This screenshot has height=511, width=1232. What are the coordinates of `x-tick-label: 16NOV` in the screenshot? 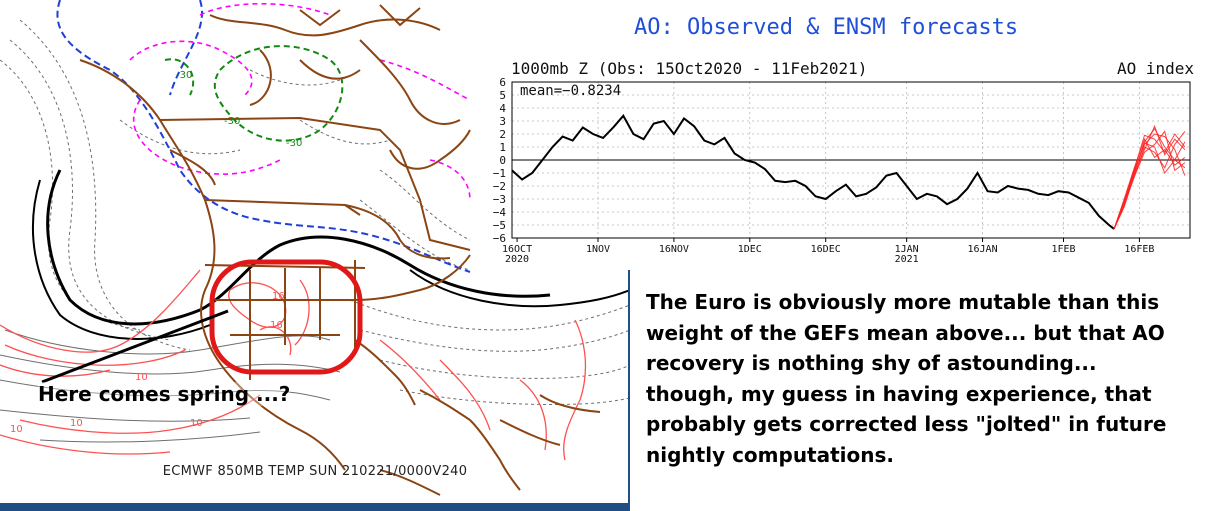 It's located at (674, 249).